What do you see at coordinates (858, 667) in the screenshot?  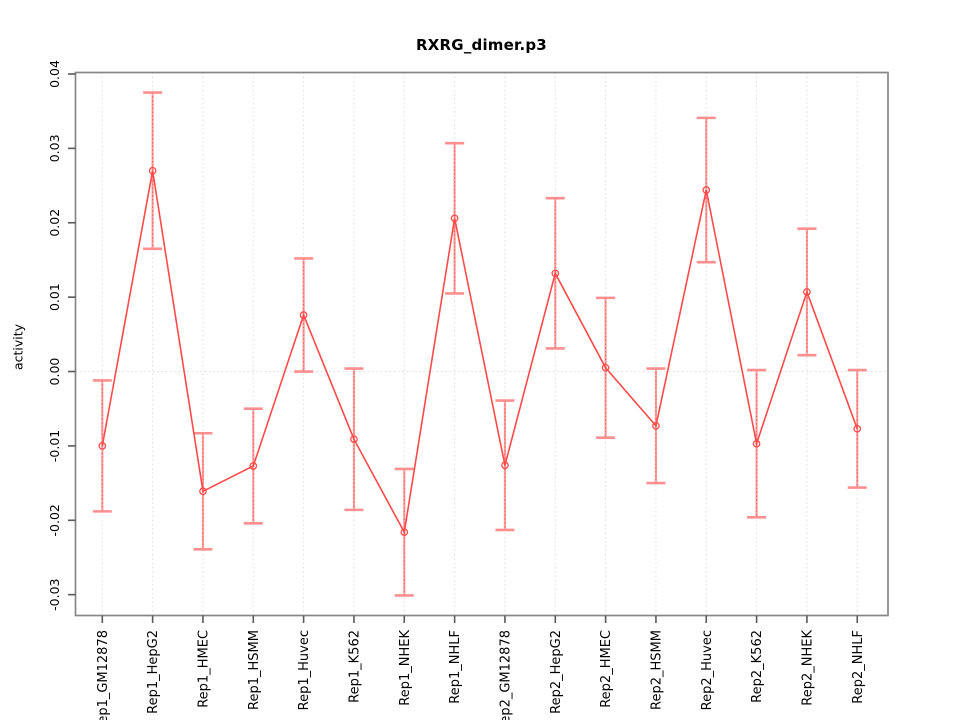 I see `x-tick-label: Rep2_NHLF` at bounding box center [858, 667].